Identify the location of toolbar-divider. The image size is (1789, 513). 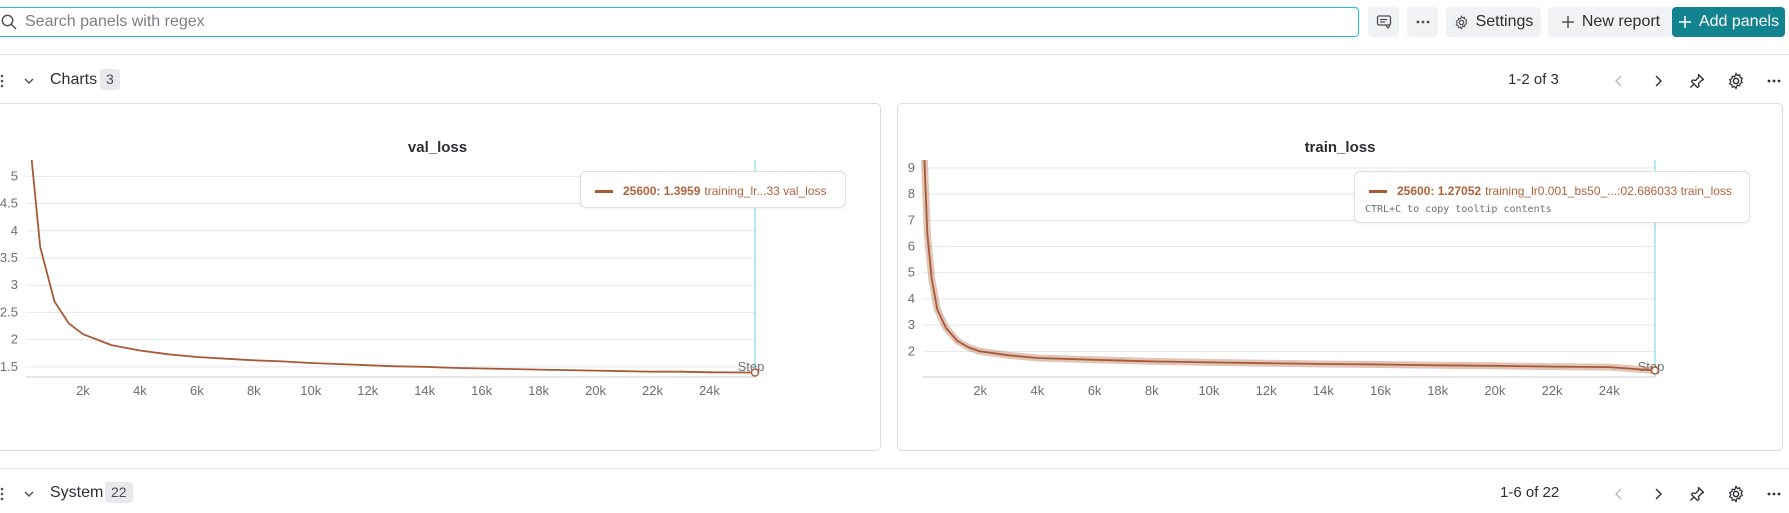
(894, 54).